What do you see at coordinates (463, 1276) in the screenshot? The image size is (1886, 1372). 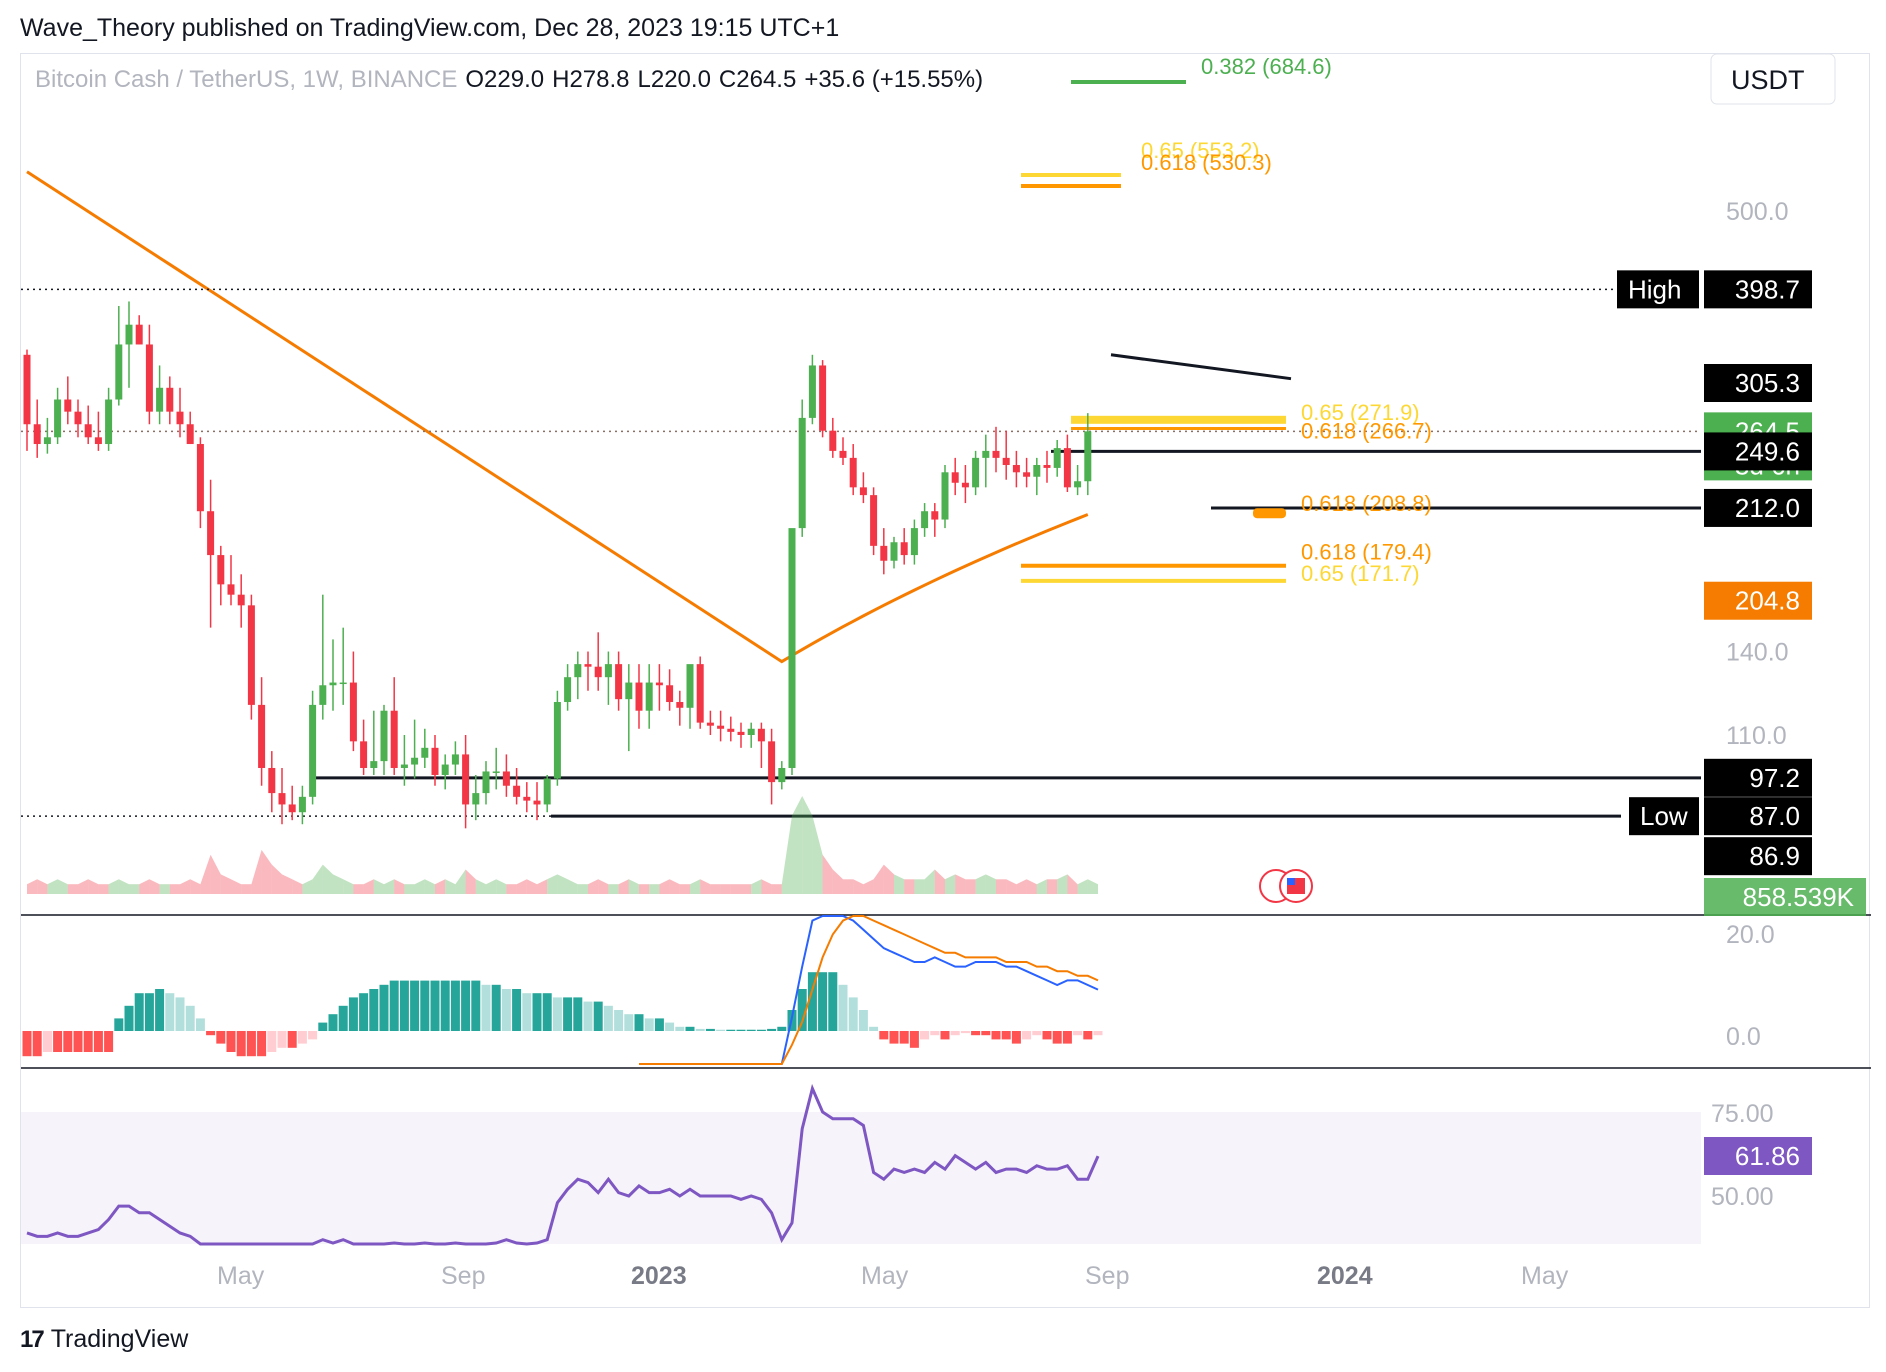 I see `time-axis-tick: Sep` at bounding box center [463, 1276].